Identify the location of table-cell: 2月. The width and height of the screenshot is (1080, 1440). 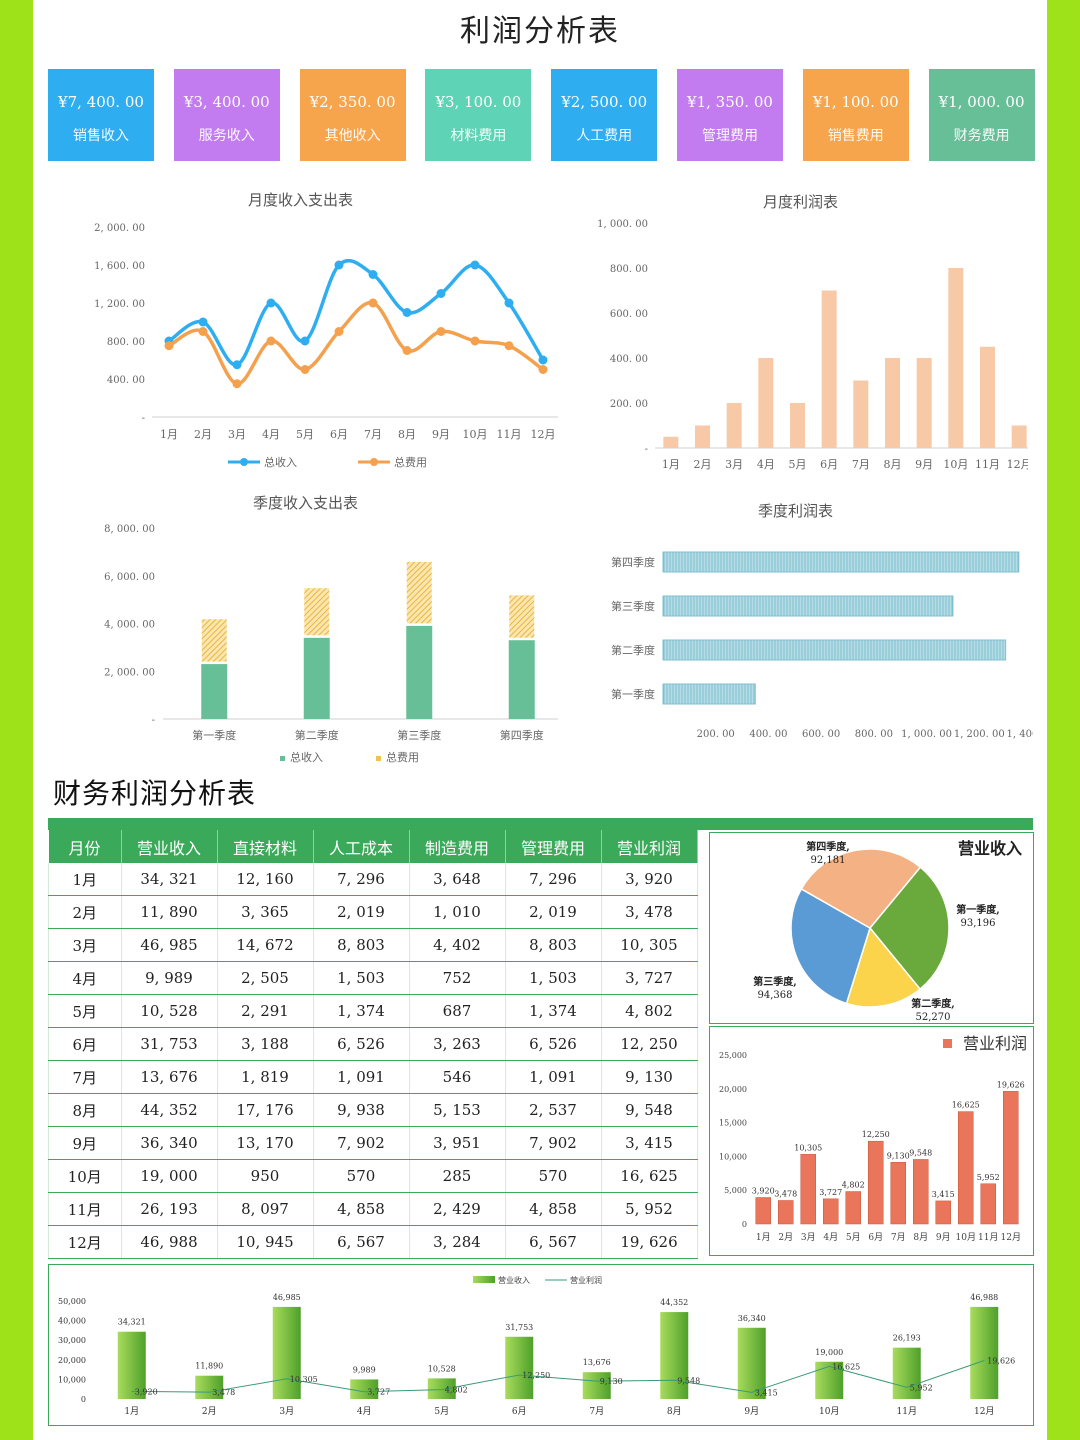
(85, 912).